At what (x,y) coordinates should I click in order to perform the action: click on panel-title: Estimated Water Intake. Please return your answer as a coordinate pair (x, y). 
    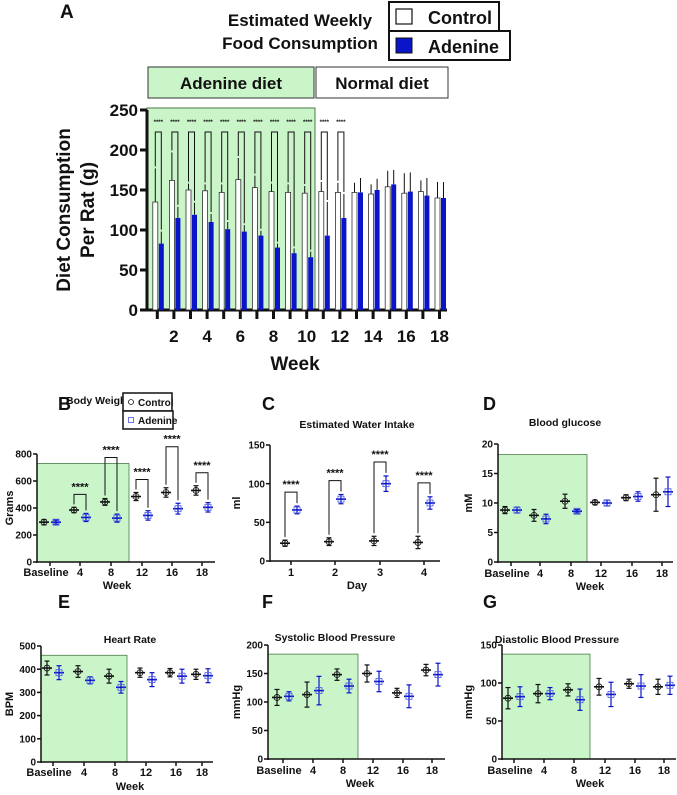
    Looking at the image, I should click on (356, 425).